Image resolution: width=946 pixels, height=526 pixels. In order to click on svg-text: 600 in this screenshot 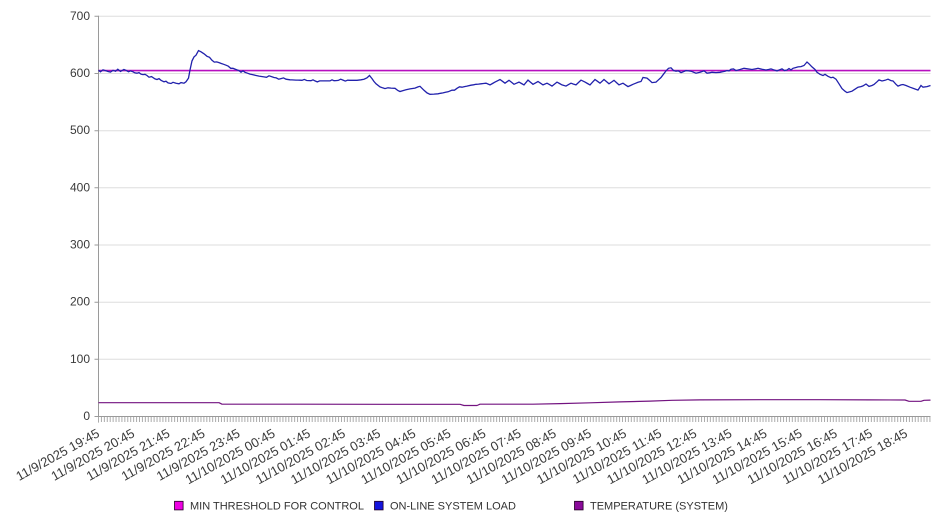, I will do `click(80, 73)`.